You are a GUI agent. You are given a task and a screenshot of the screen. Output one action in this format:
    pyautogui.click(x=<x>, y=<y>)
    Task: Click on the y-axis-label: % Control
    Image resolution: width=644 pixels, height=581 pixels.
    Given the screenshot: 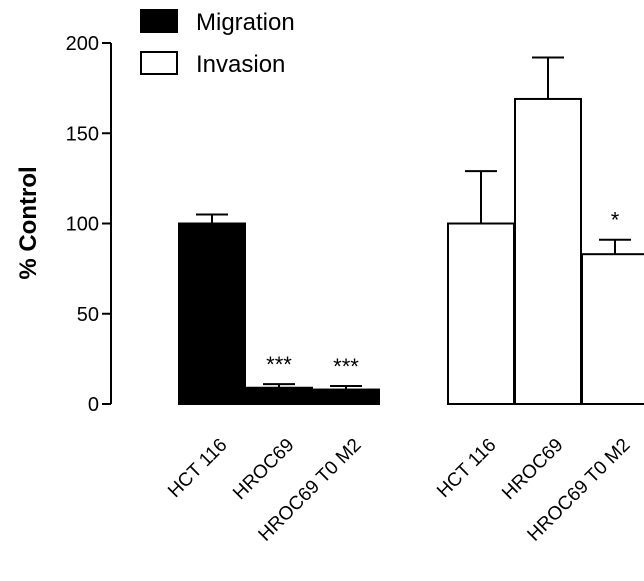 What is the action you would take?
    pyautogui.click(x=28, y=222)
    